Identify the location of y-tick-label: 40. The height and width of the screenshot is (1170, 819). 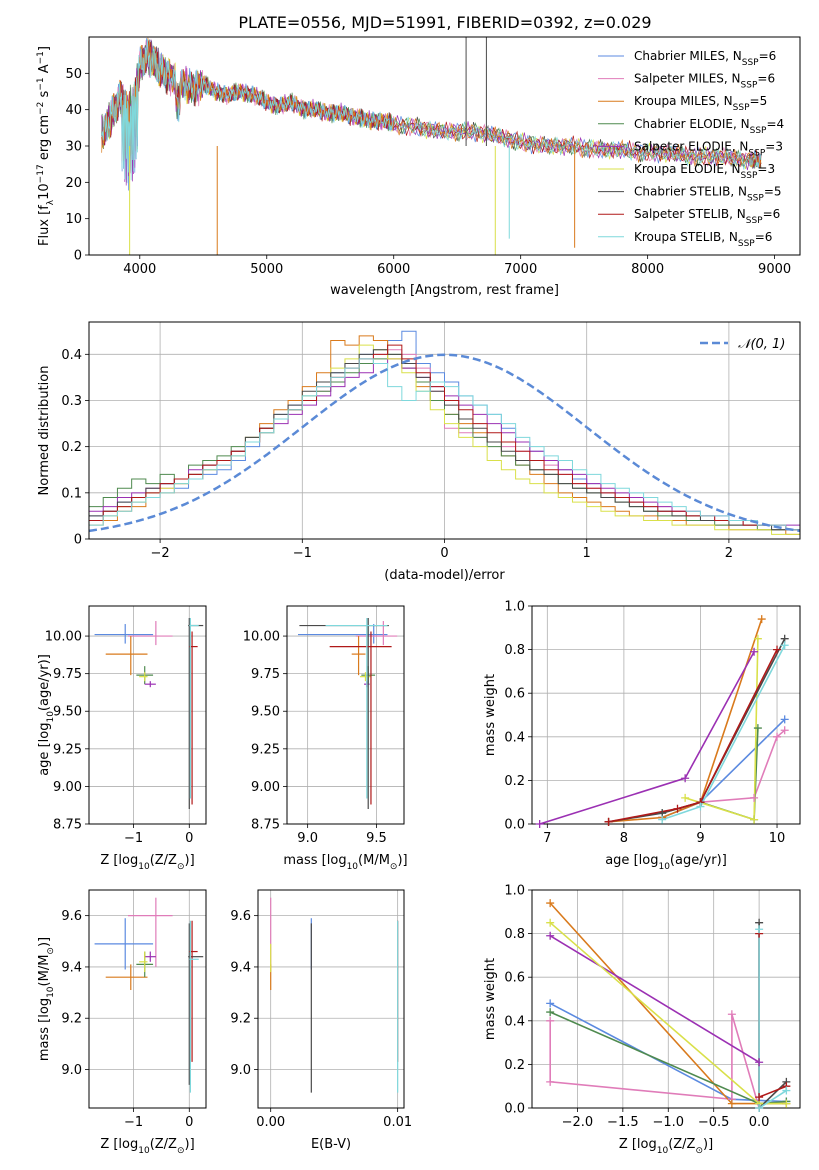
(73, 110).